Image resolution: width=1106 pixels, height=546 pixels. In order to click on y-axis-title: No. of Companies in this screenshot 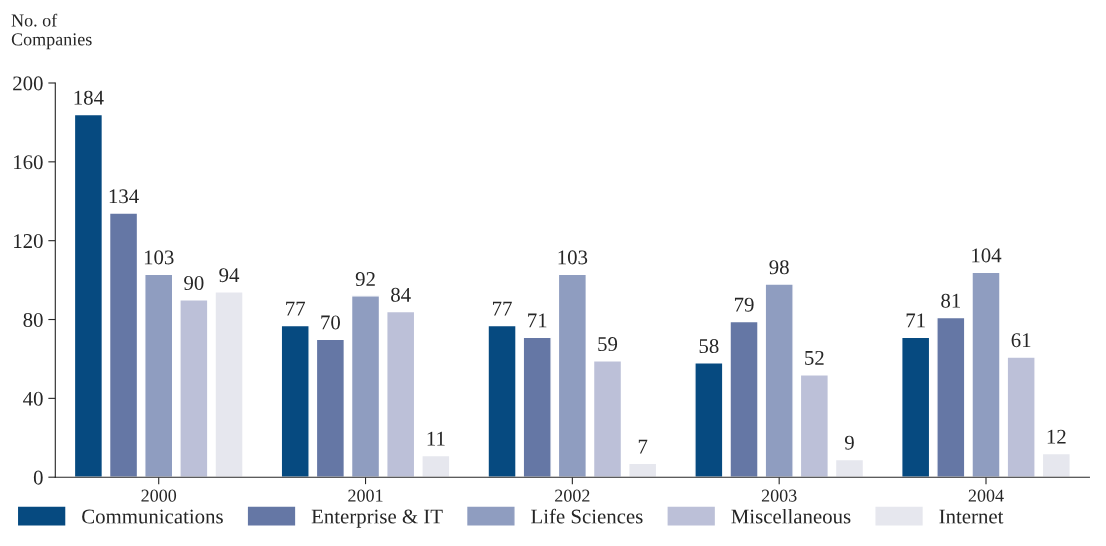, I will do `click(51, 31)`.